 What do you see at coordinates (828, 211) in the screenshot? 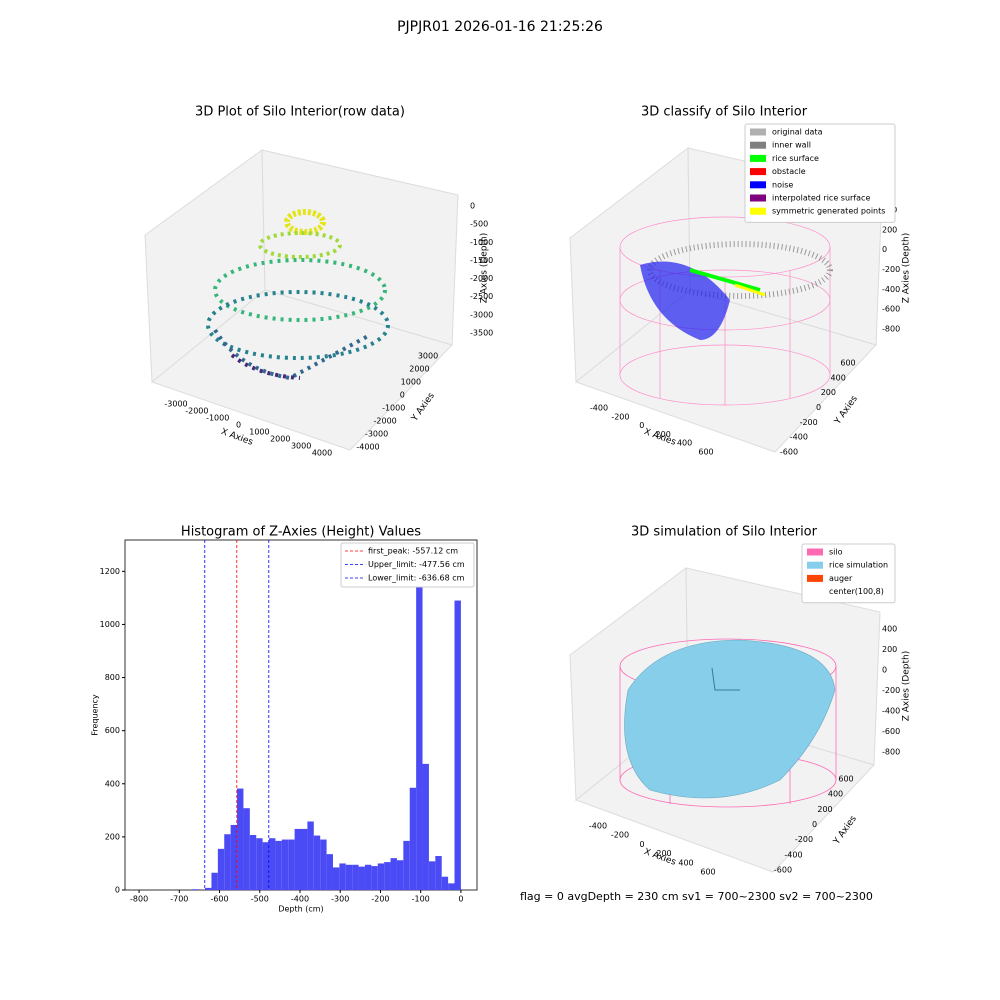
I see `legend-label: symmetric generated points` at bounding box center [828, 211].